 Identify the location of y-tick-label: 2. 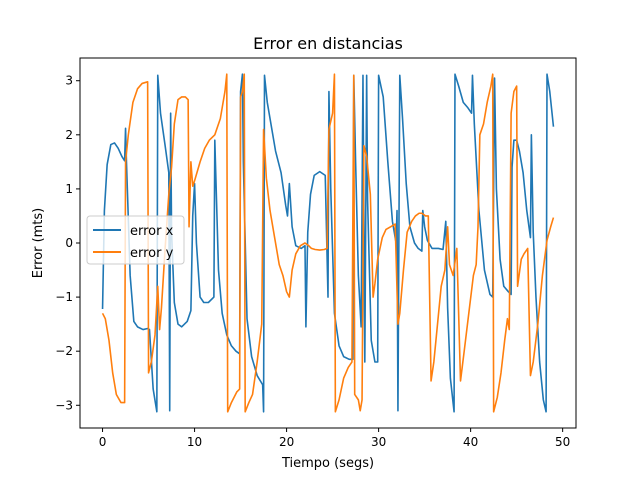
(69, 135).